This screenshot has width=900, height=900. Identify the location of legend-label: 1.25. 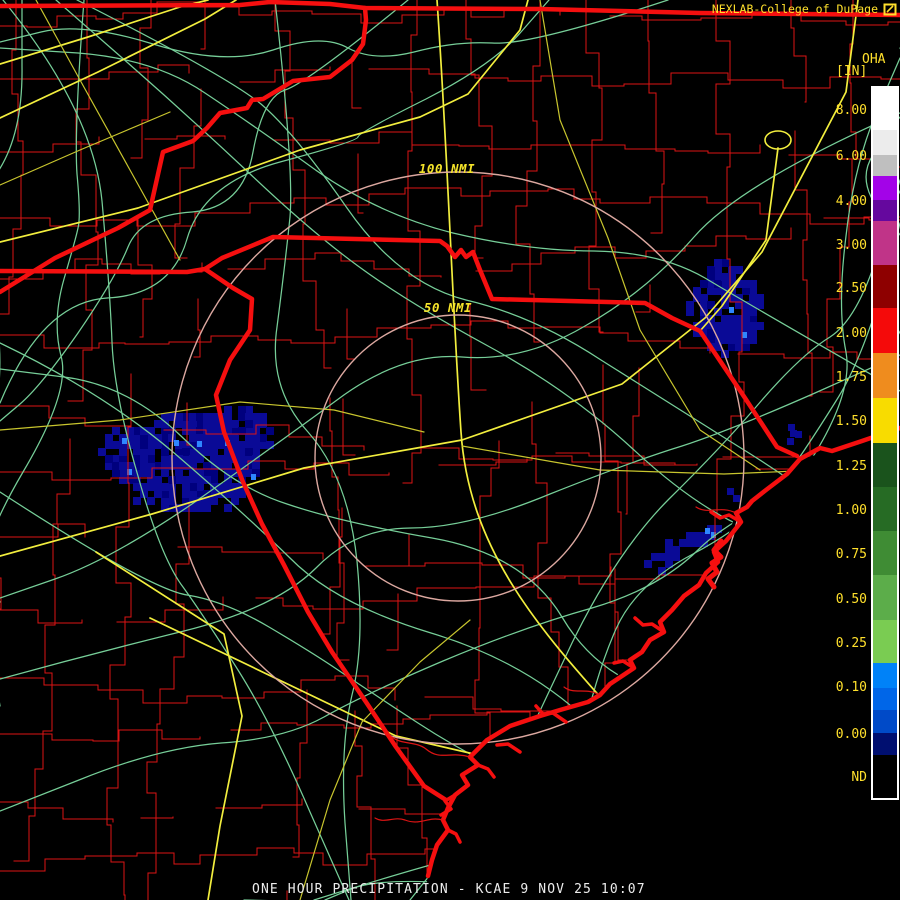
(851, 466).